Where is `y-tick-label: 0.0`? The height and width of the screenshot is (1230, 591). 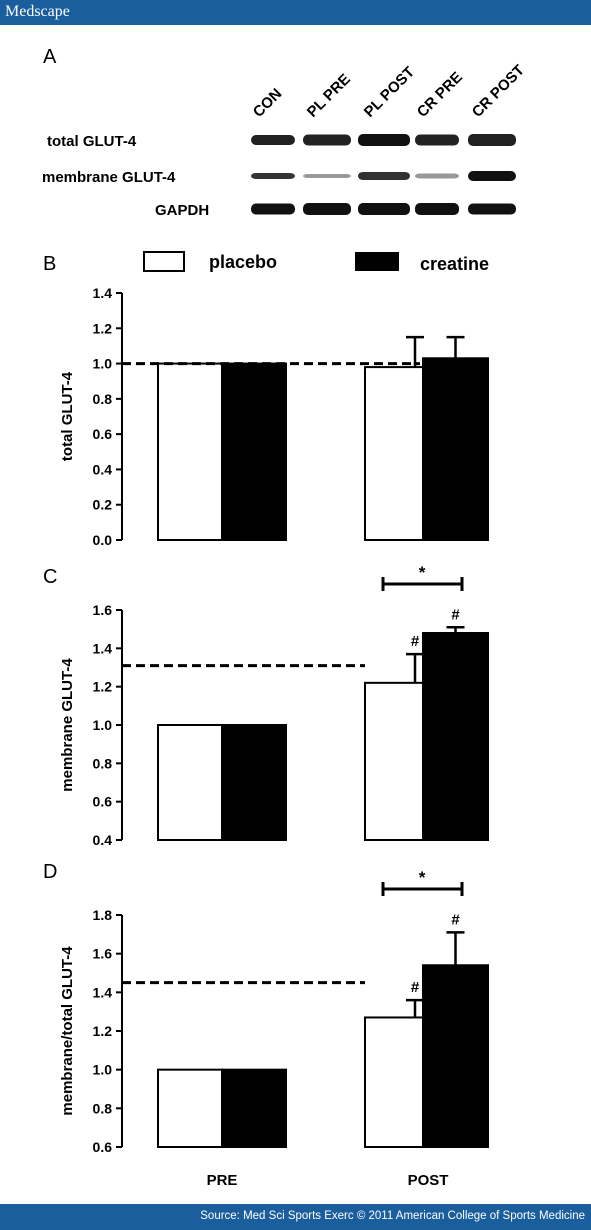 y-tick-label: 0.0 is located at coordinates (103, 540).